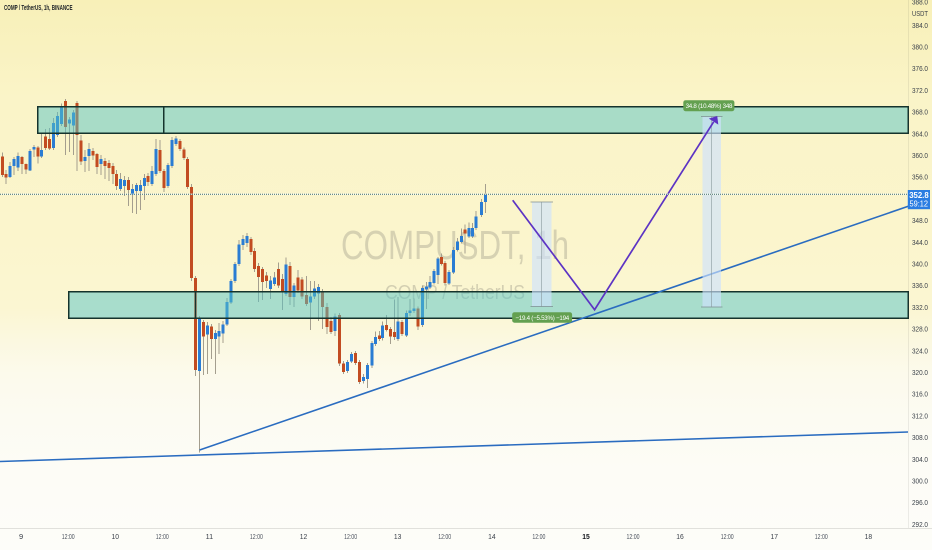  Describe the element at coordinates (492, 536) in the screenshot. I see `svg-text: 14` at that location.